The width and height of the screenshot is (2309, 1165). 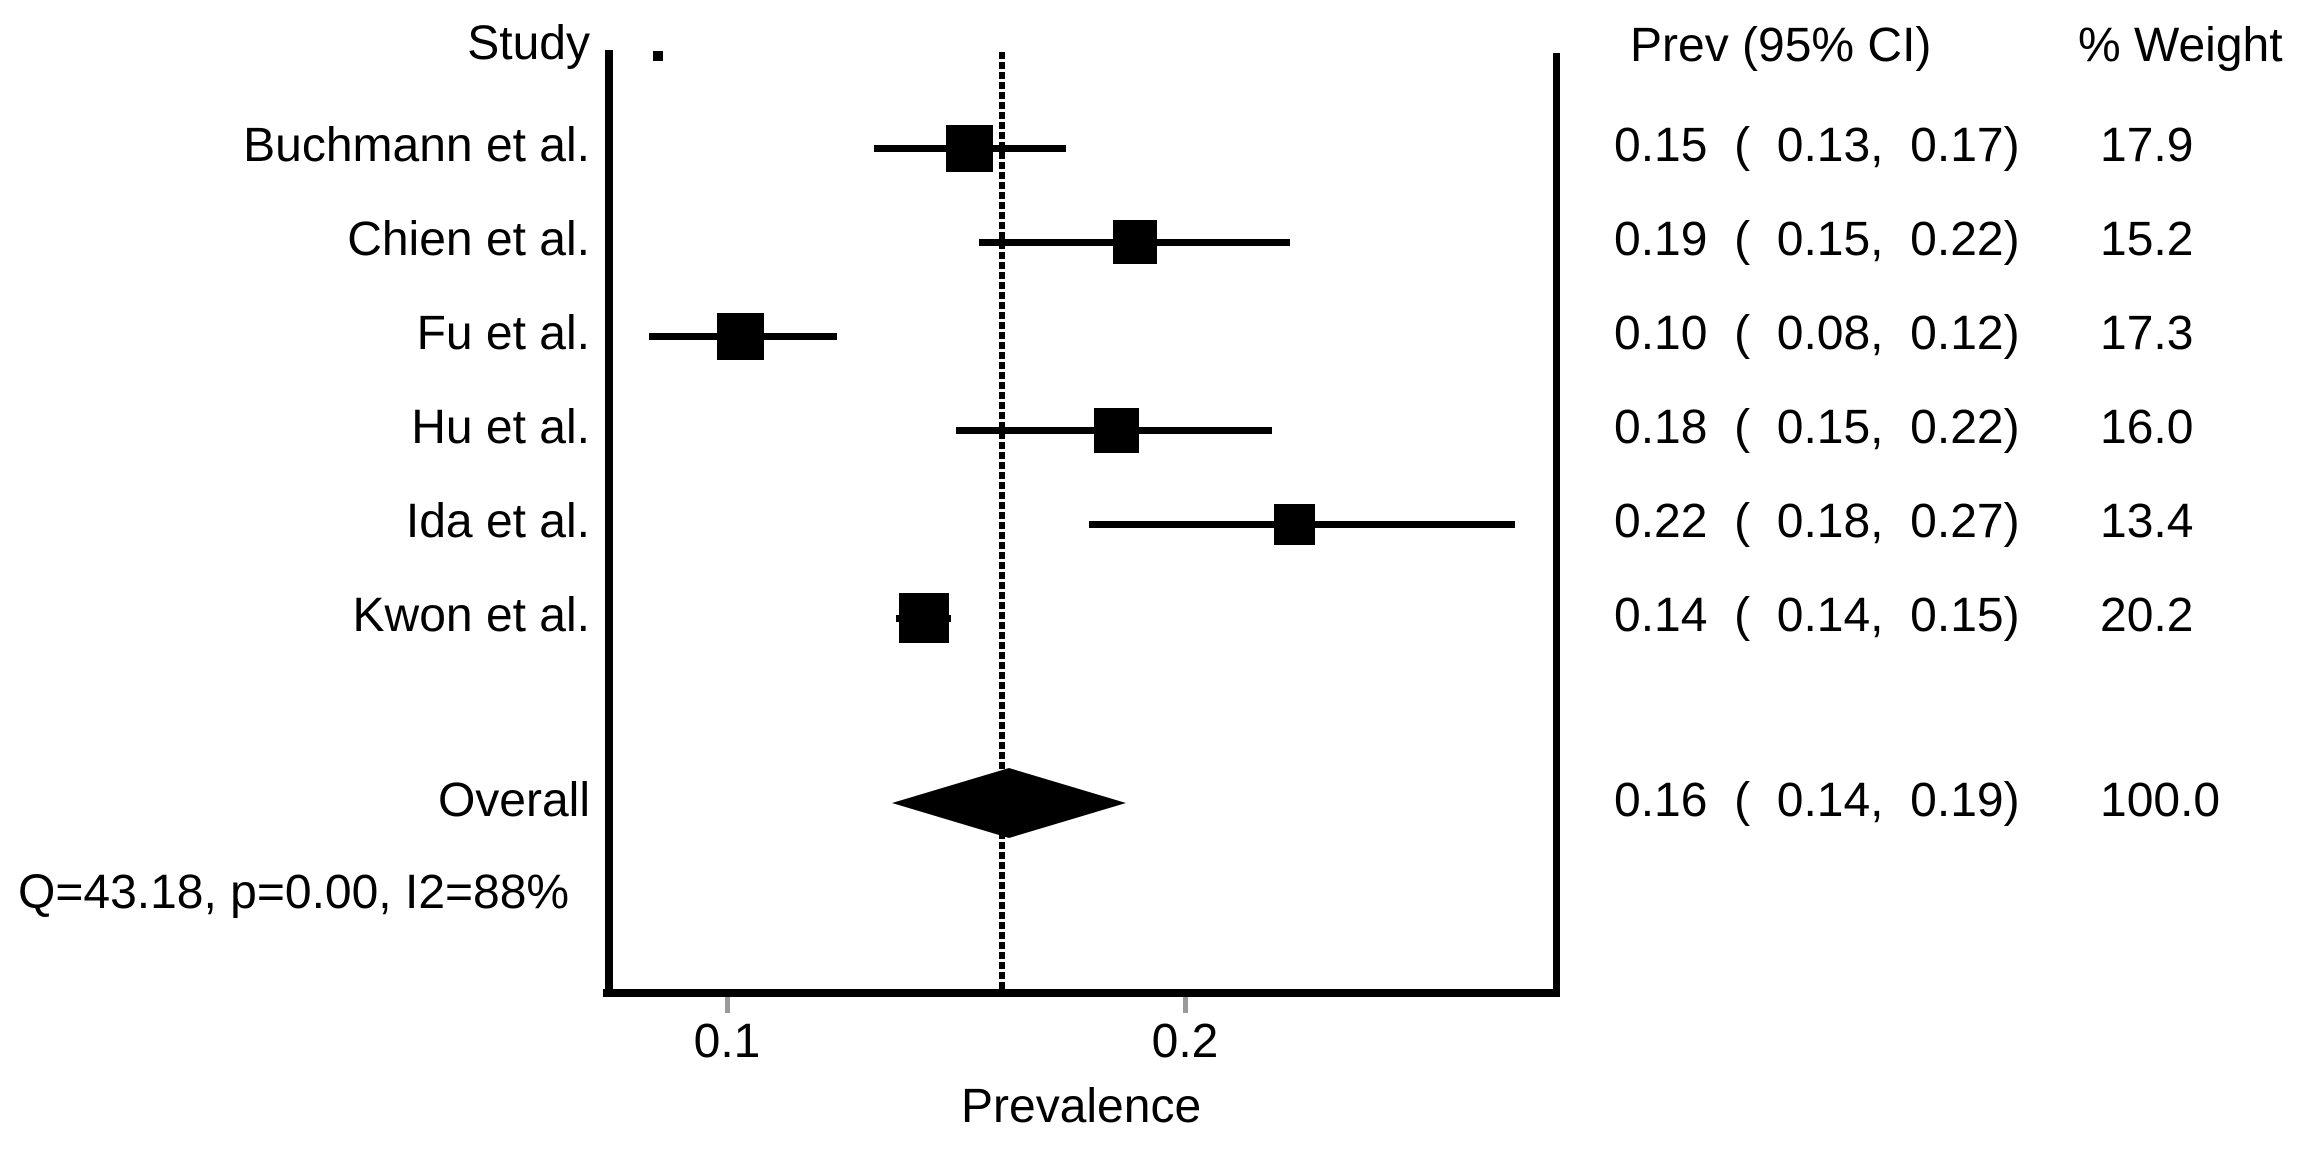 What do you see at coordinates (2147, 333) in the screenshot?
I see `weight-value: 17.3` at bounding box center [2147, 333].